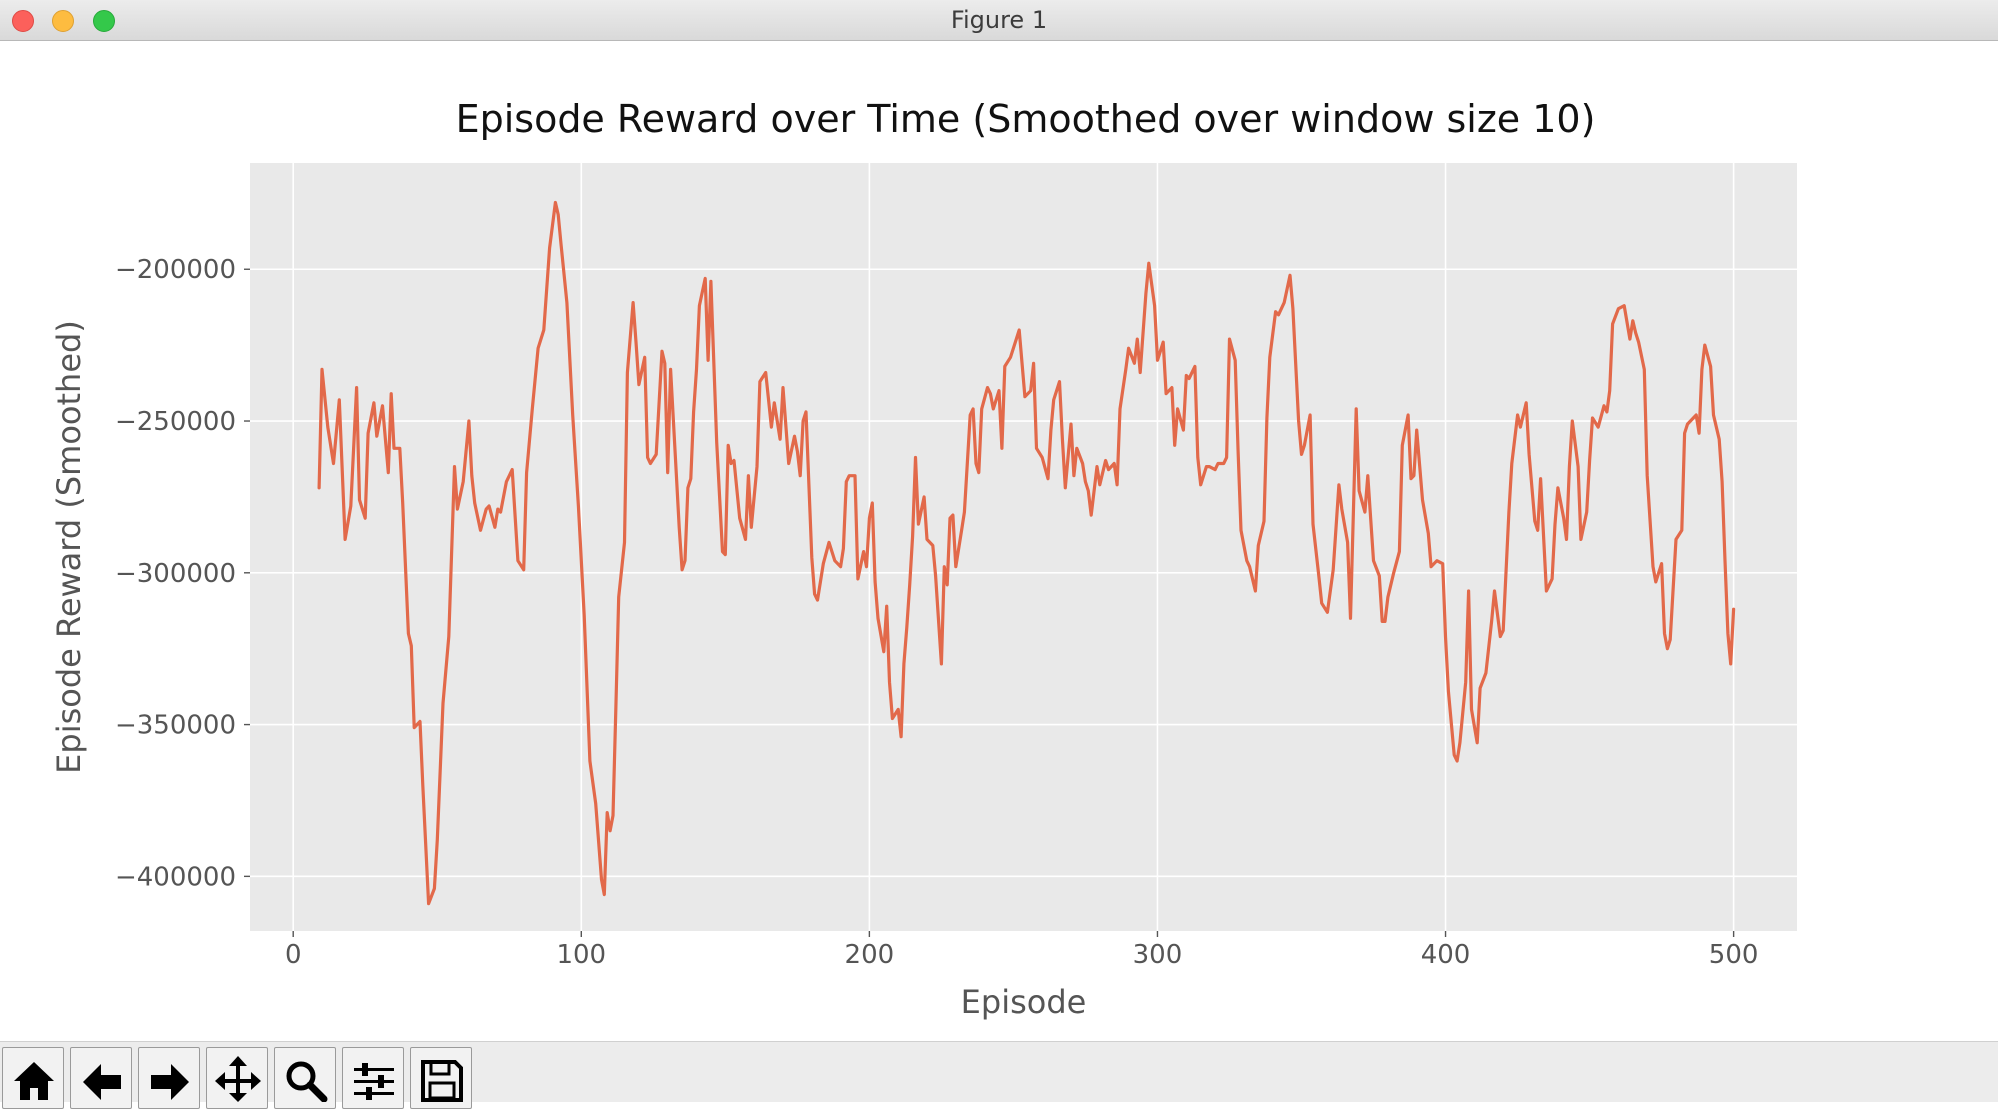 This screenshot has width=1998, height=1109. Describe the element at coordinates (1734, 955) in the screenshot. I see `x-tick-label: 500` at that location.